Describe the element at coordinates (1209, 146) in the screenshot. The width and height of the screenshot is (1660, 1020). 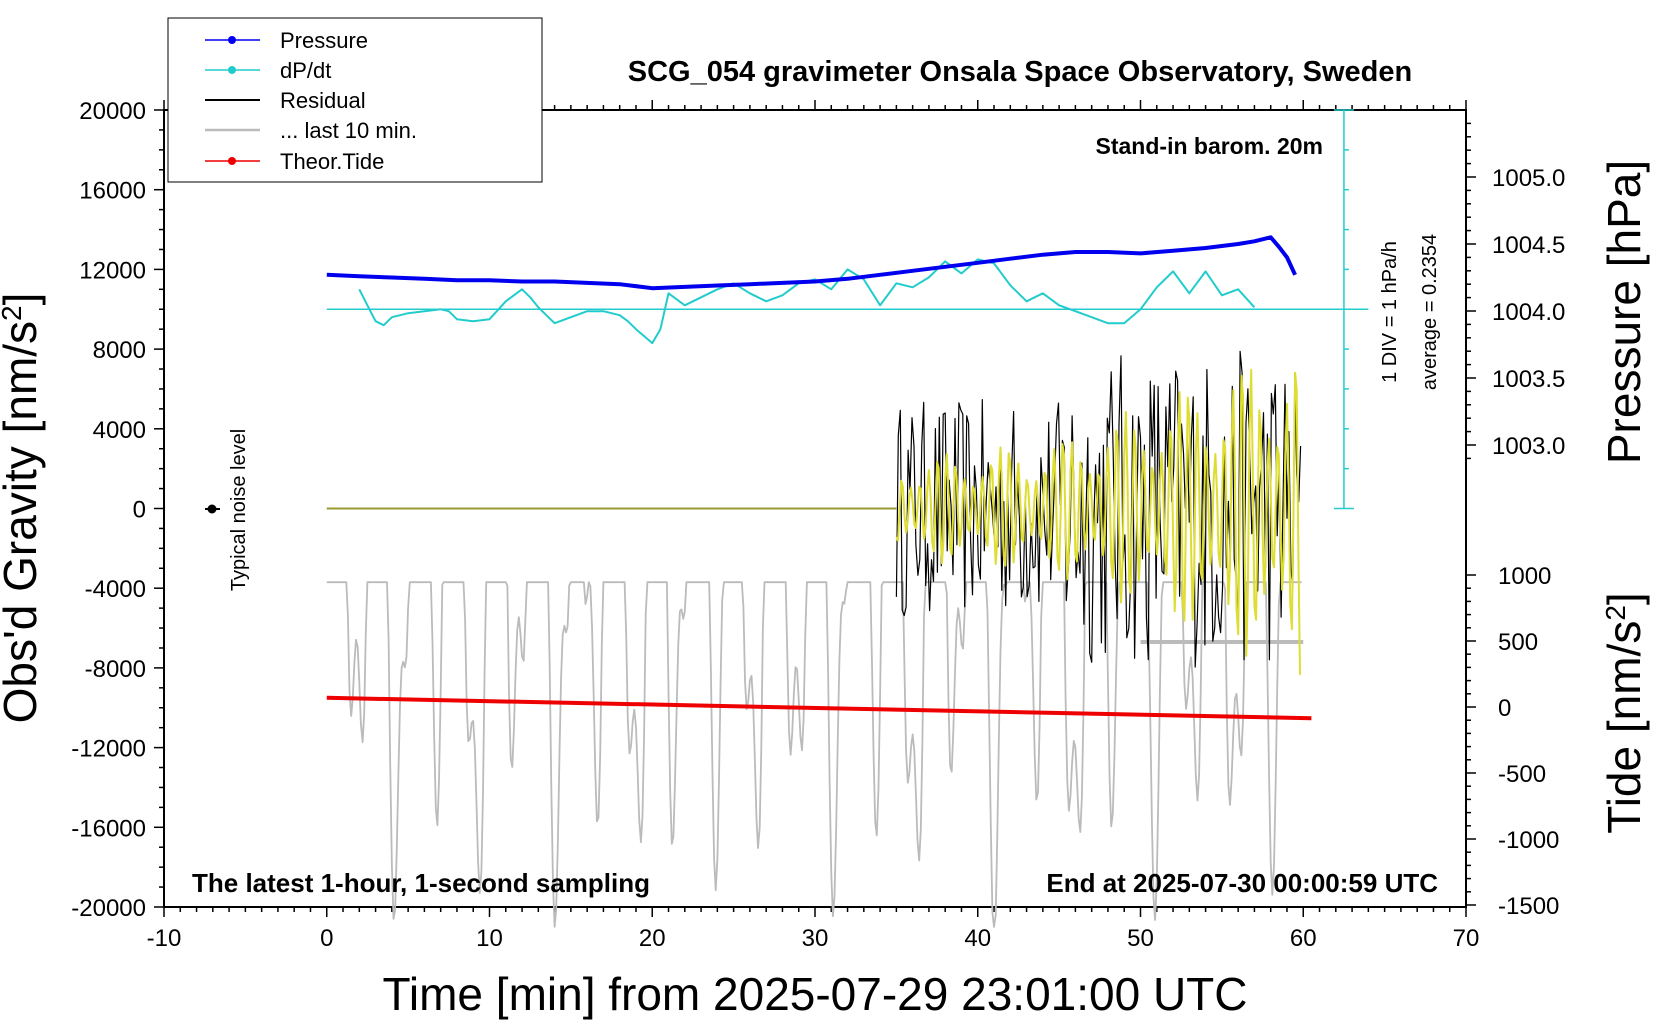
I see `barom-annotation: Stand-in barom. 20m` at that location.